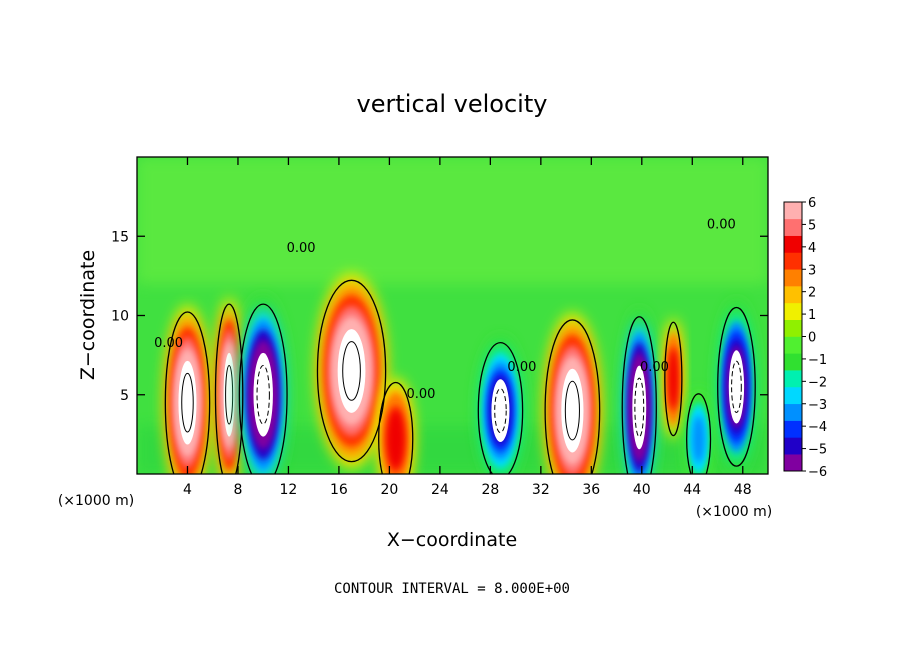 The width and height of the screenshot is (904, 654). What do you see at coordinates (187, 490) in the screenshot?
I see `x-tick-label: 4` at bounding box center [187, 490].